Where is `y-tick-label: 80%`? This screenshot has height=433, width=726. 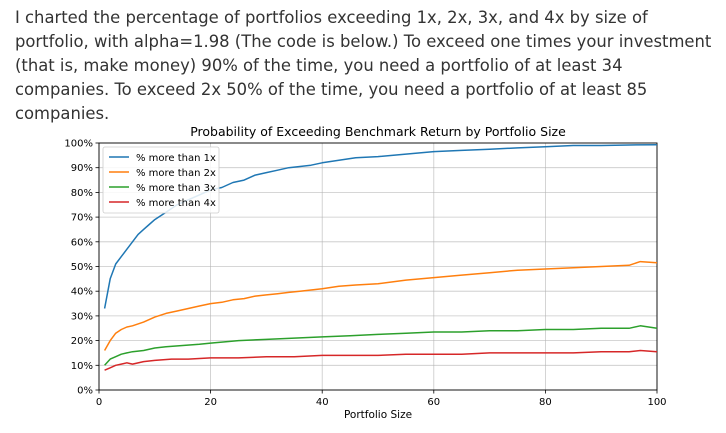 y-tick-label: 80% is located at coordinates (82, 193).